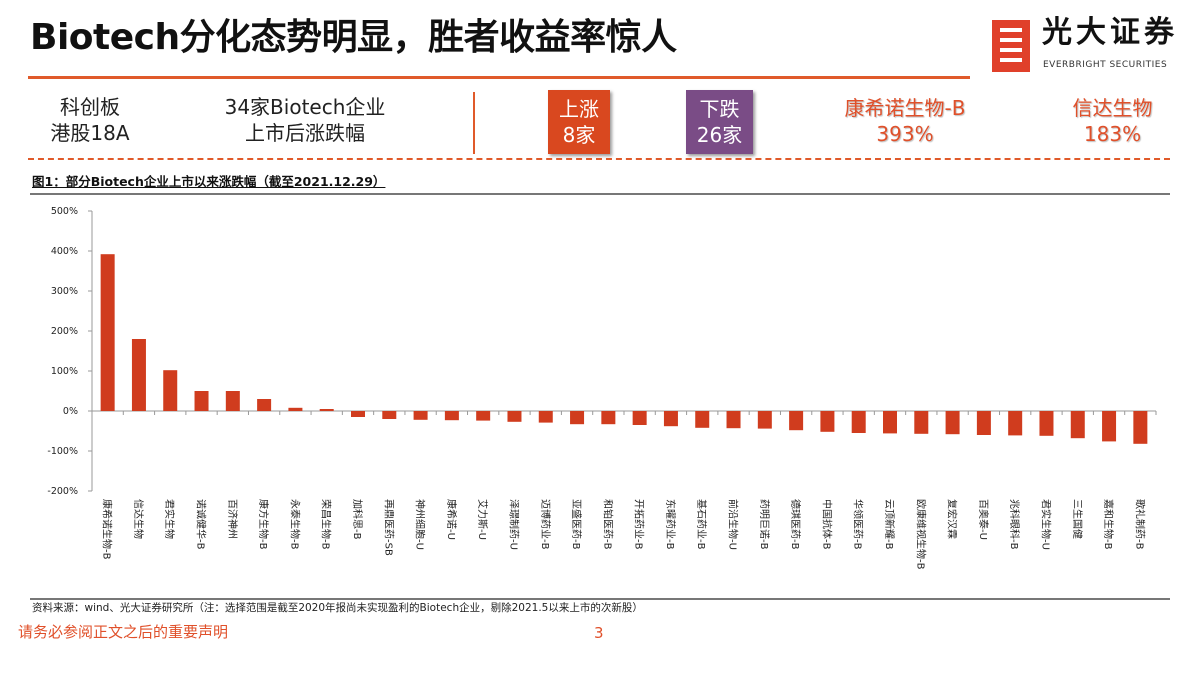 The image size is (1200, 675). Describe the element at coordinates (1112, 121) in the screenshot. I see `top2-highlight: 信达生物 183%` at that location.